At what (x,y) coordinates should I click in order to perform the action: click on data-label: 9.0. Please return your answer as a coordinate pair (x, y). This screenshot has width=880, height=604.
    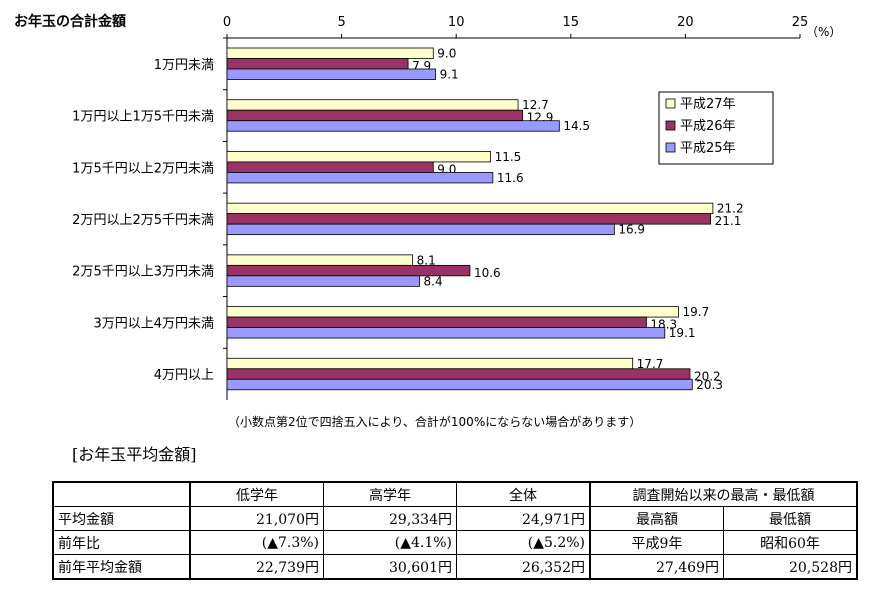
    Looking at the image, I should click on (446, 54).